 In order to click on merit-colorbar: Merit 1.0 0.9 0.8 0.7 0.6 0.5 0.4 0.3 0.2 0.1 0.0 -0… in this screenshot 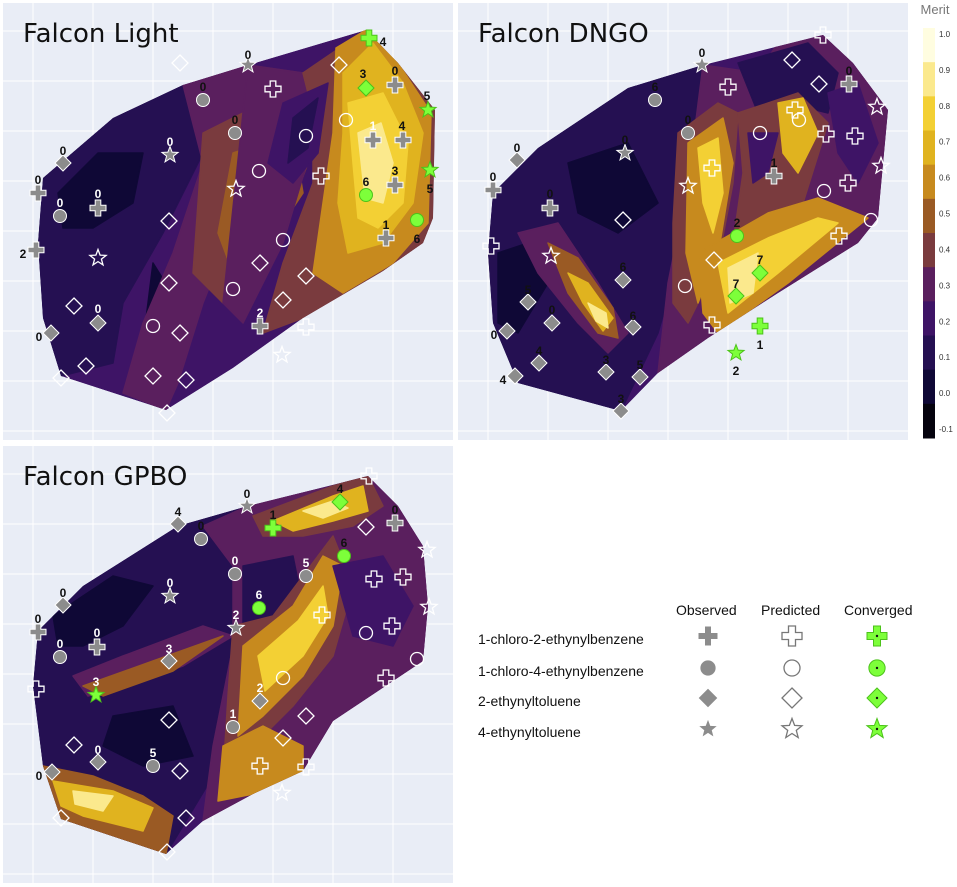, I will do `click(935, 220)`.